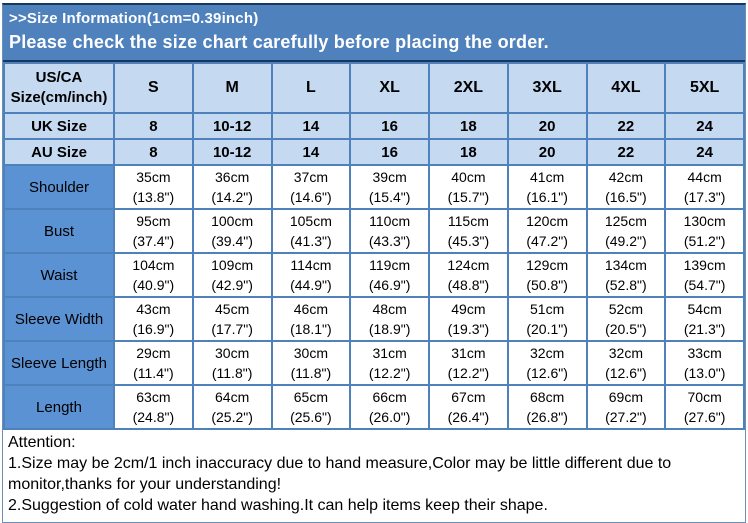 The width and height of the screenshot is (748, 523). What do you see at coordinates (232, 353) in the screenshot?
I see `measurement-cm-value: 30cm` at bounding box center [232, 353].